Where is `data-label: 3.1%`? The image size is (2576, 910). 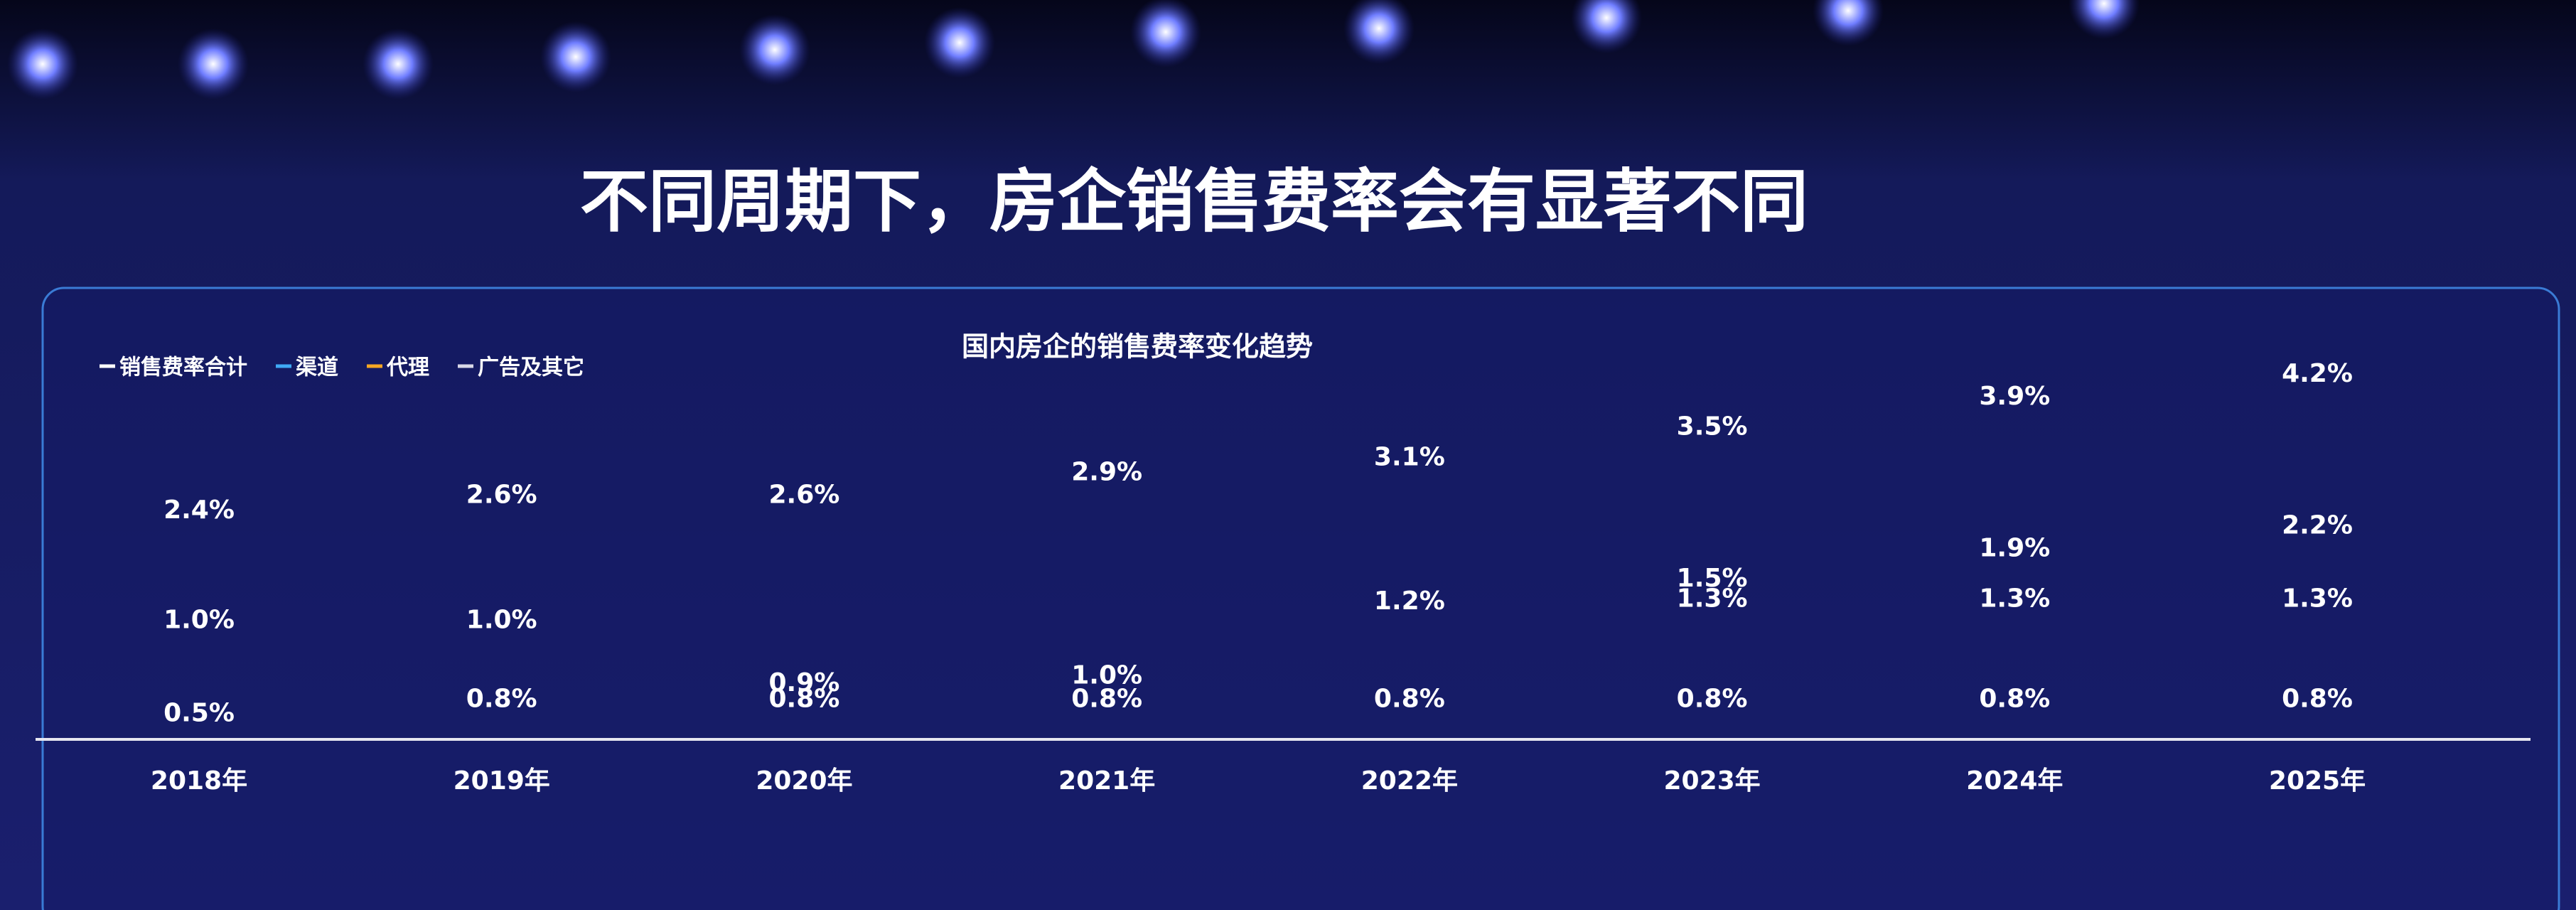 data-label: 3.1% is located at coordinates (1409, 457).